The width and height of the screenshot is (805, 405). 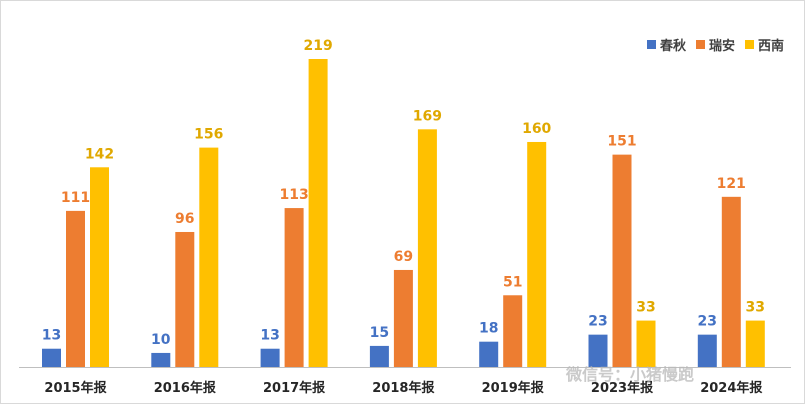 What do you see at coordinates (721, 46) in the screenshot?
I see `legend-label-ruian: 瑞安` at bounding box center [721, 46].